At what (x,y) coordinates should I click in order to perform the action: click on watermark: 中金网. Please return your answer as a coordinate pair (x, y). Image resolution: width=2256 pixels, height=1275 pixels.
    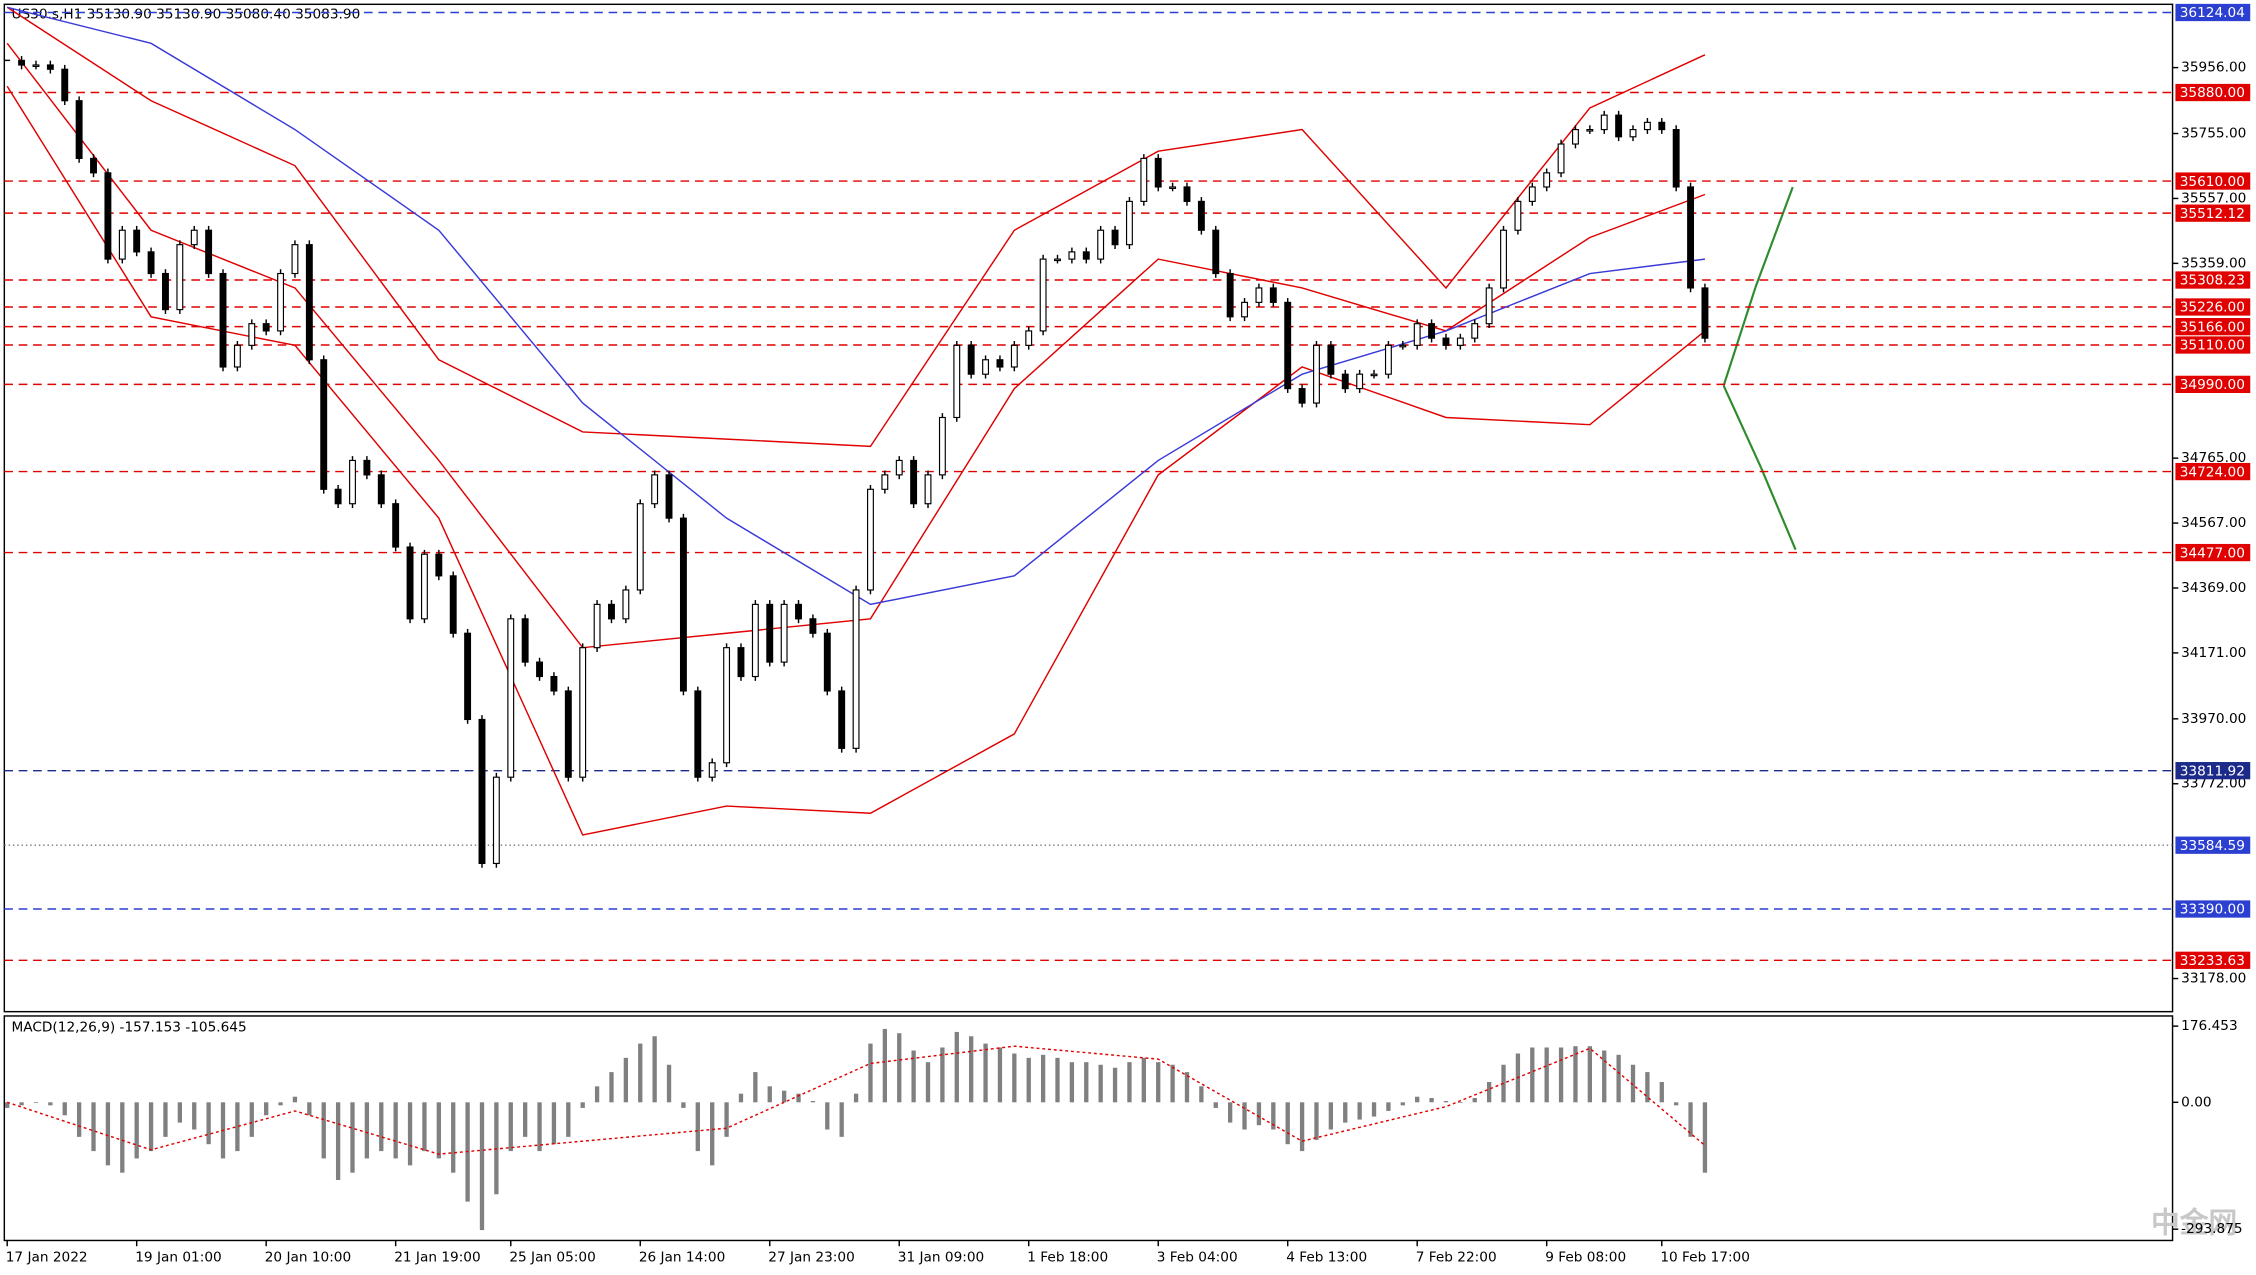
    Looking at the image, I should click on (2194, 1223).